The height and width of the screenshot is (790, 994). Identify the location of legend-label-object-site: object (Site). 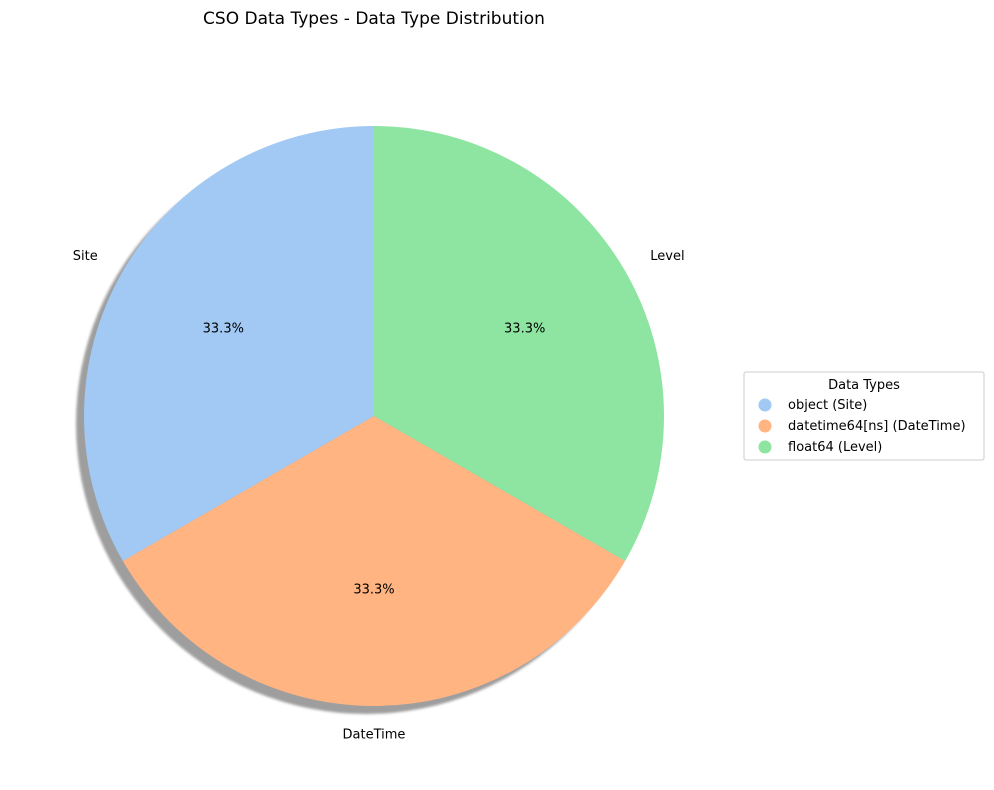
(827, 405).